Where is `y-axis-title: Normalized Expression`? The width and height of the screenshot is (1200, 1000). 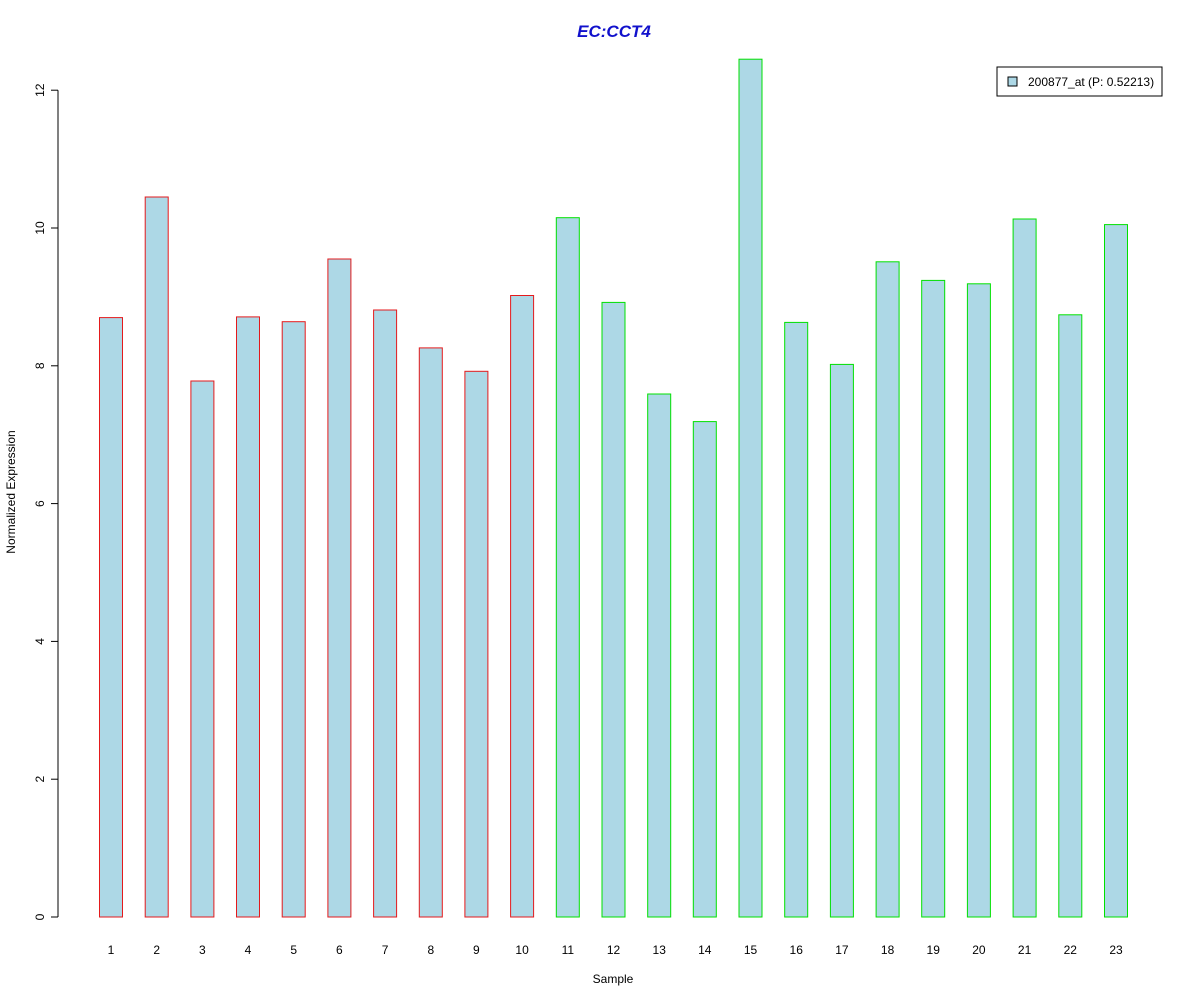 y-axis-title: Normalized Expression is located at coordinates (11, 491).